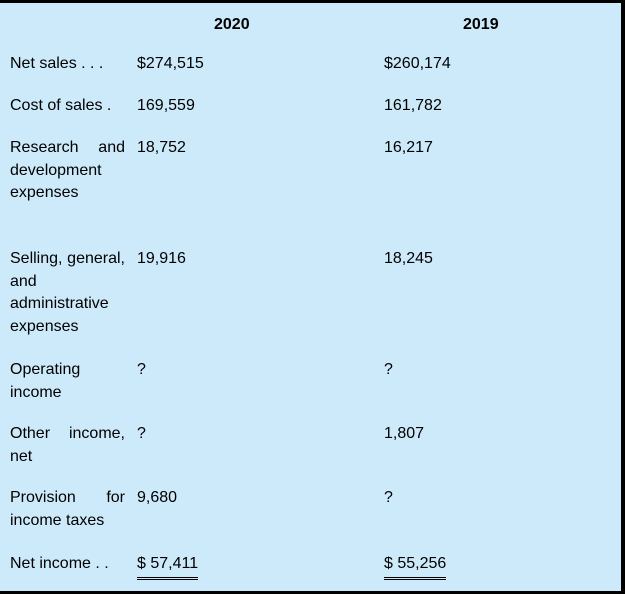  I want to click on row-label: Other income, net, so click(67, 445).